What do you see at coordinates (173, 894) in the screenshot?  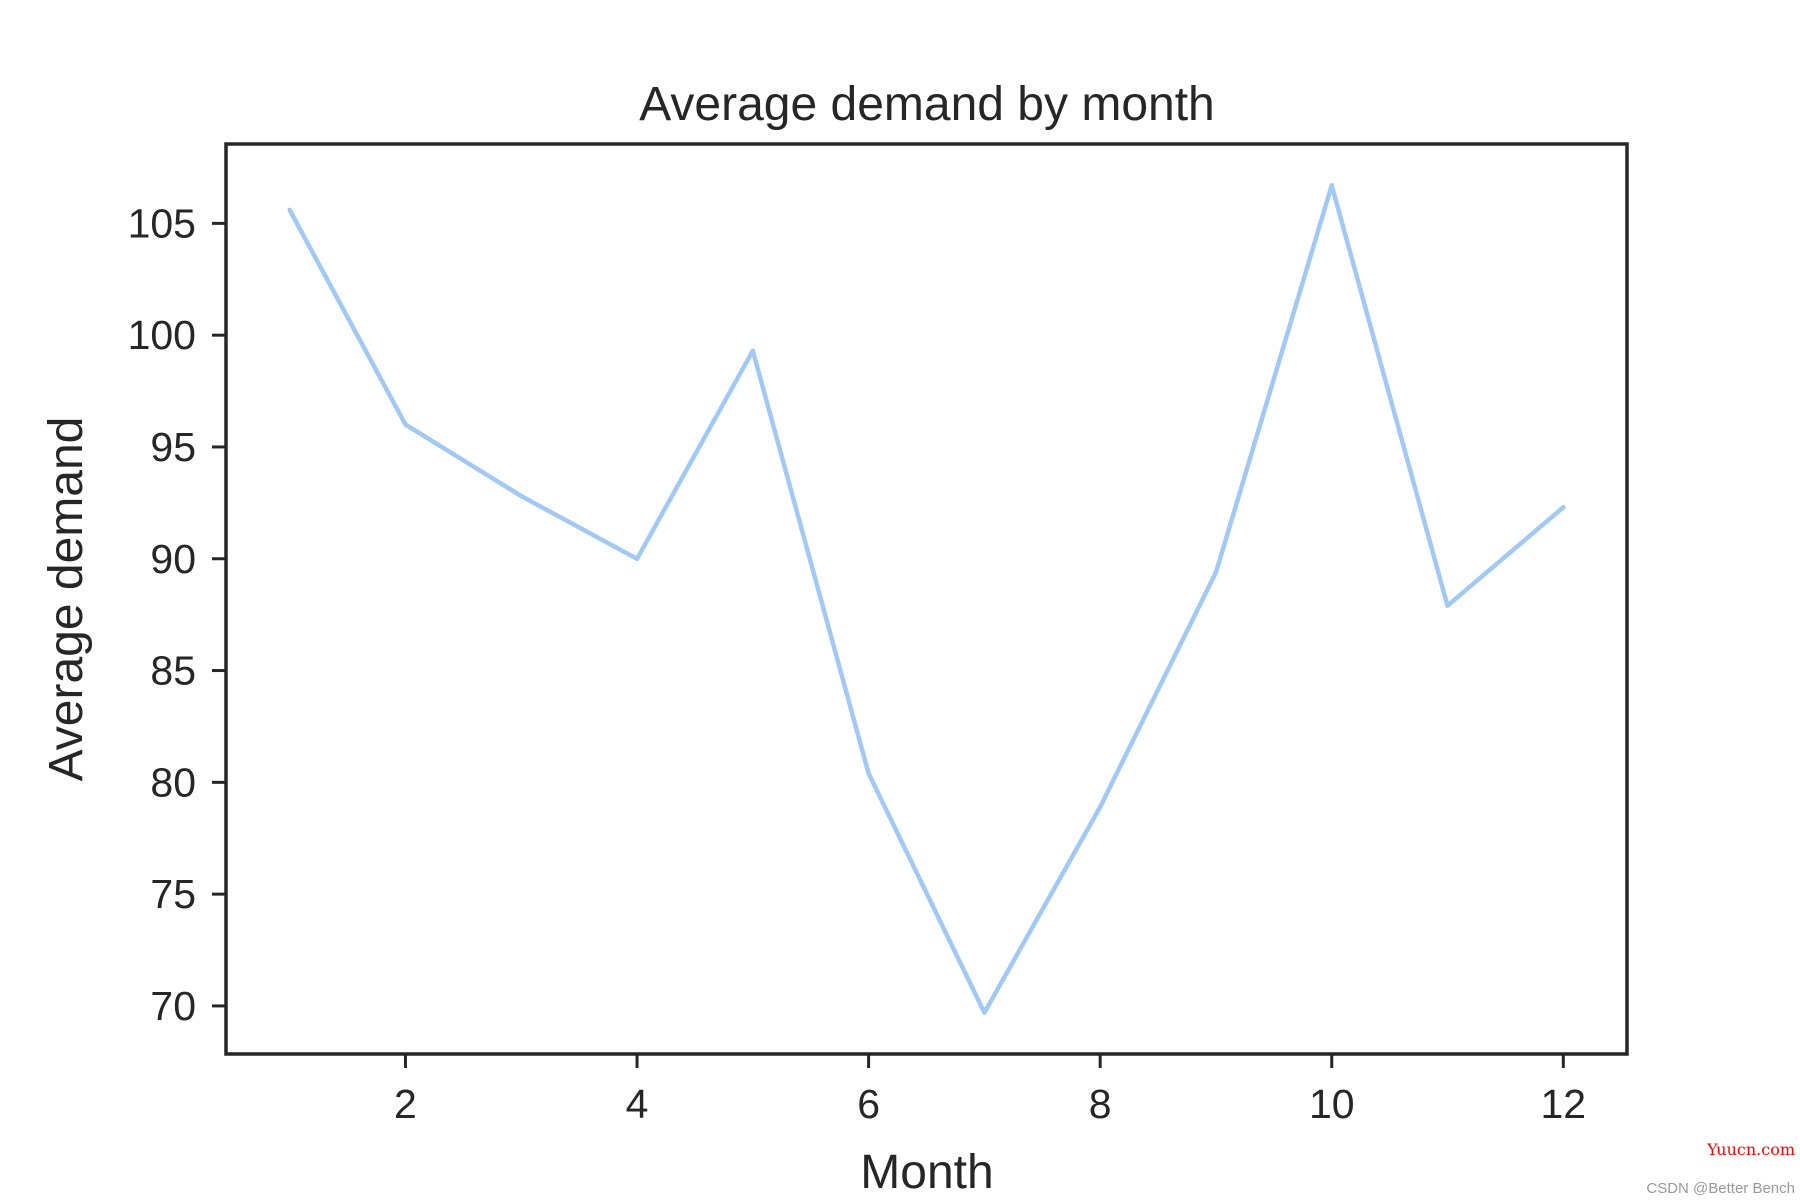 I see `y-tick-label: 75` at bounding box center [173, 894].